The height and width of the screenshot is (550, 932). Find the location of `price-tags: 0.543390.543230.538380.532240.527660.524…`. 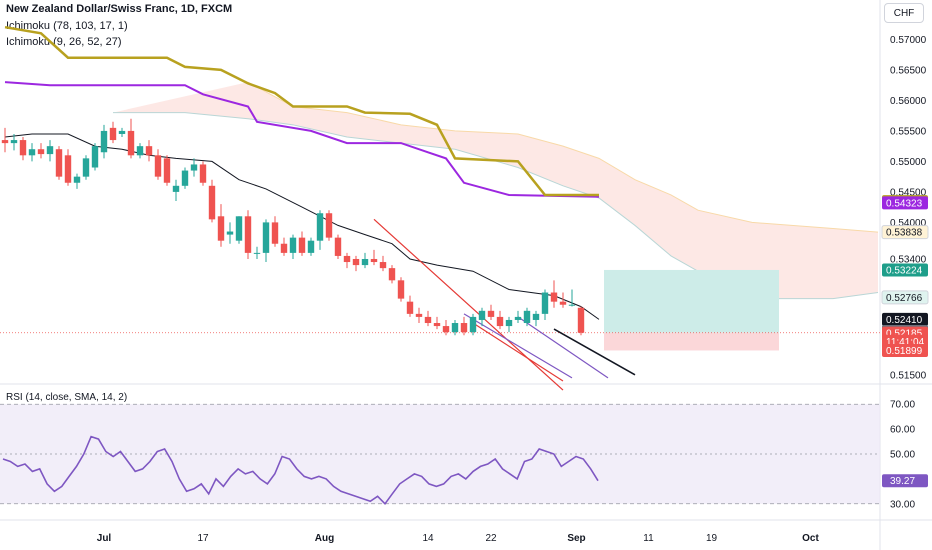

price-tags: 0.543390.543230.538380.532240.527660.524… is located at coordinates (905, 276).